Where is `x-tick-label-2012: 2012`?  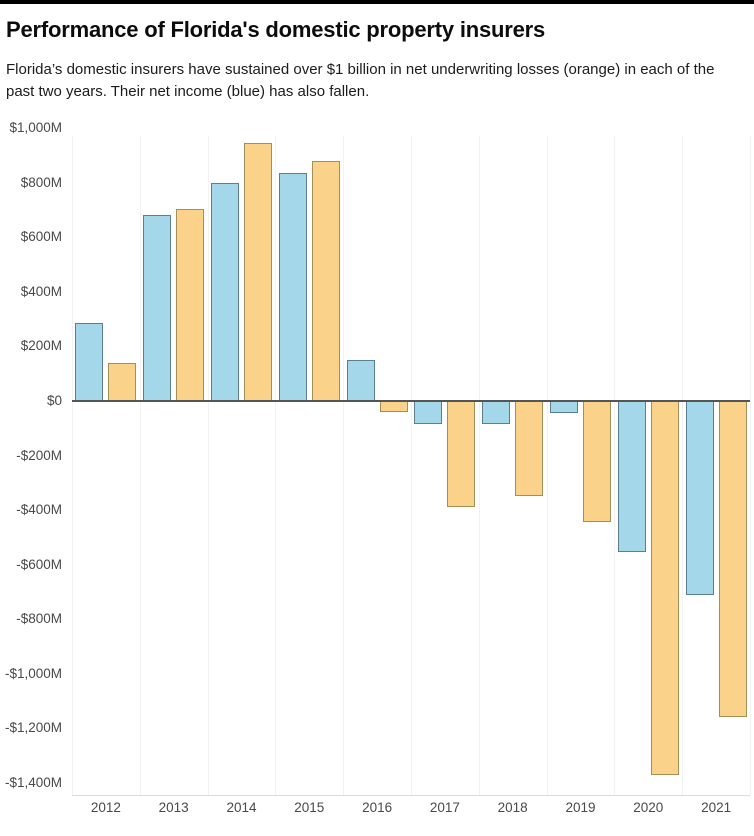
x-tick-label-2012: 2012 is located at coordinates (105, 807).